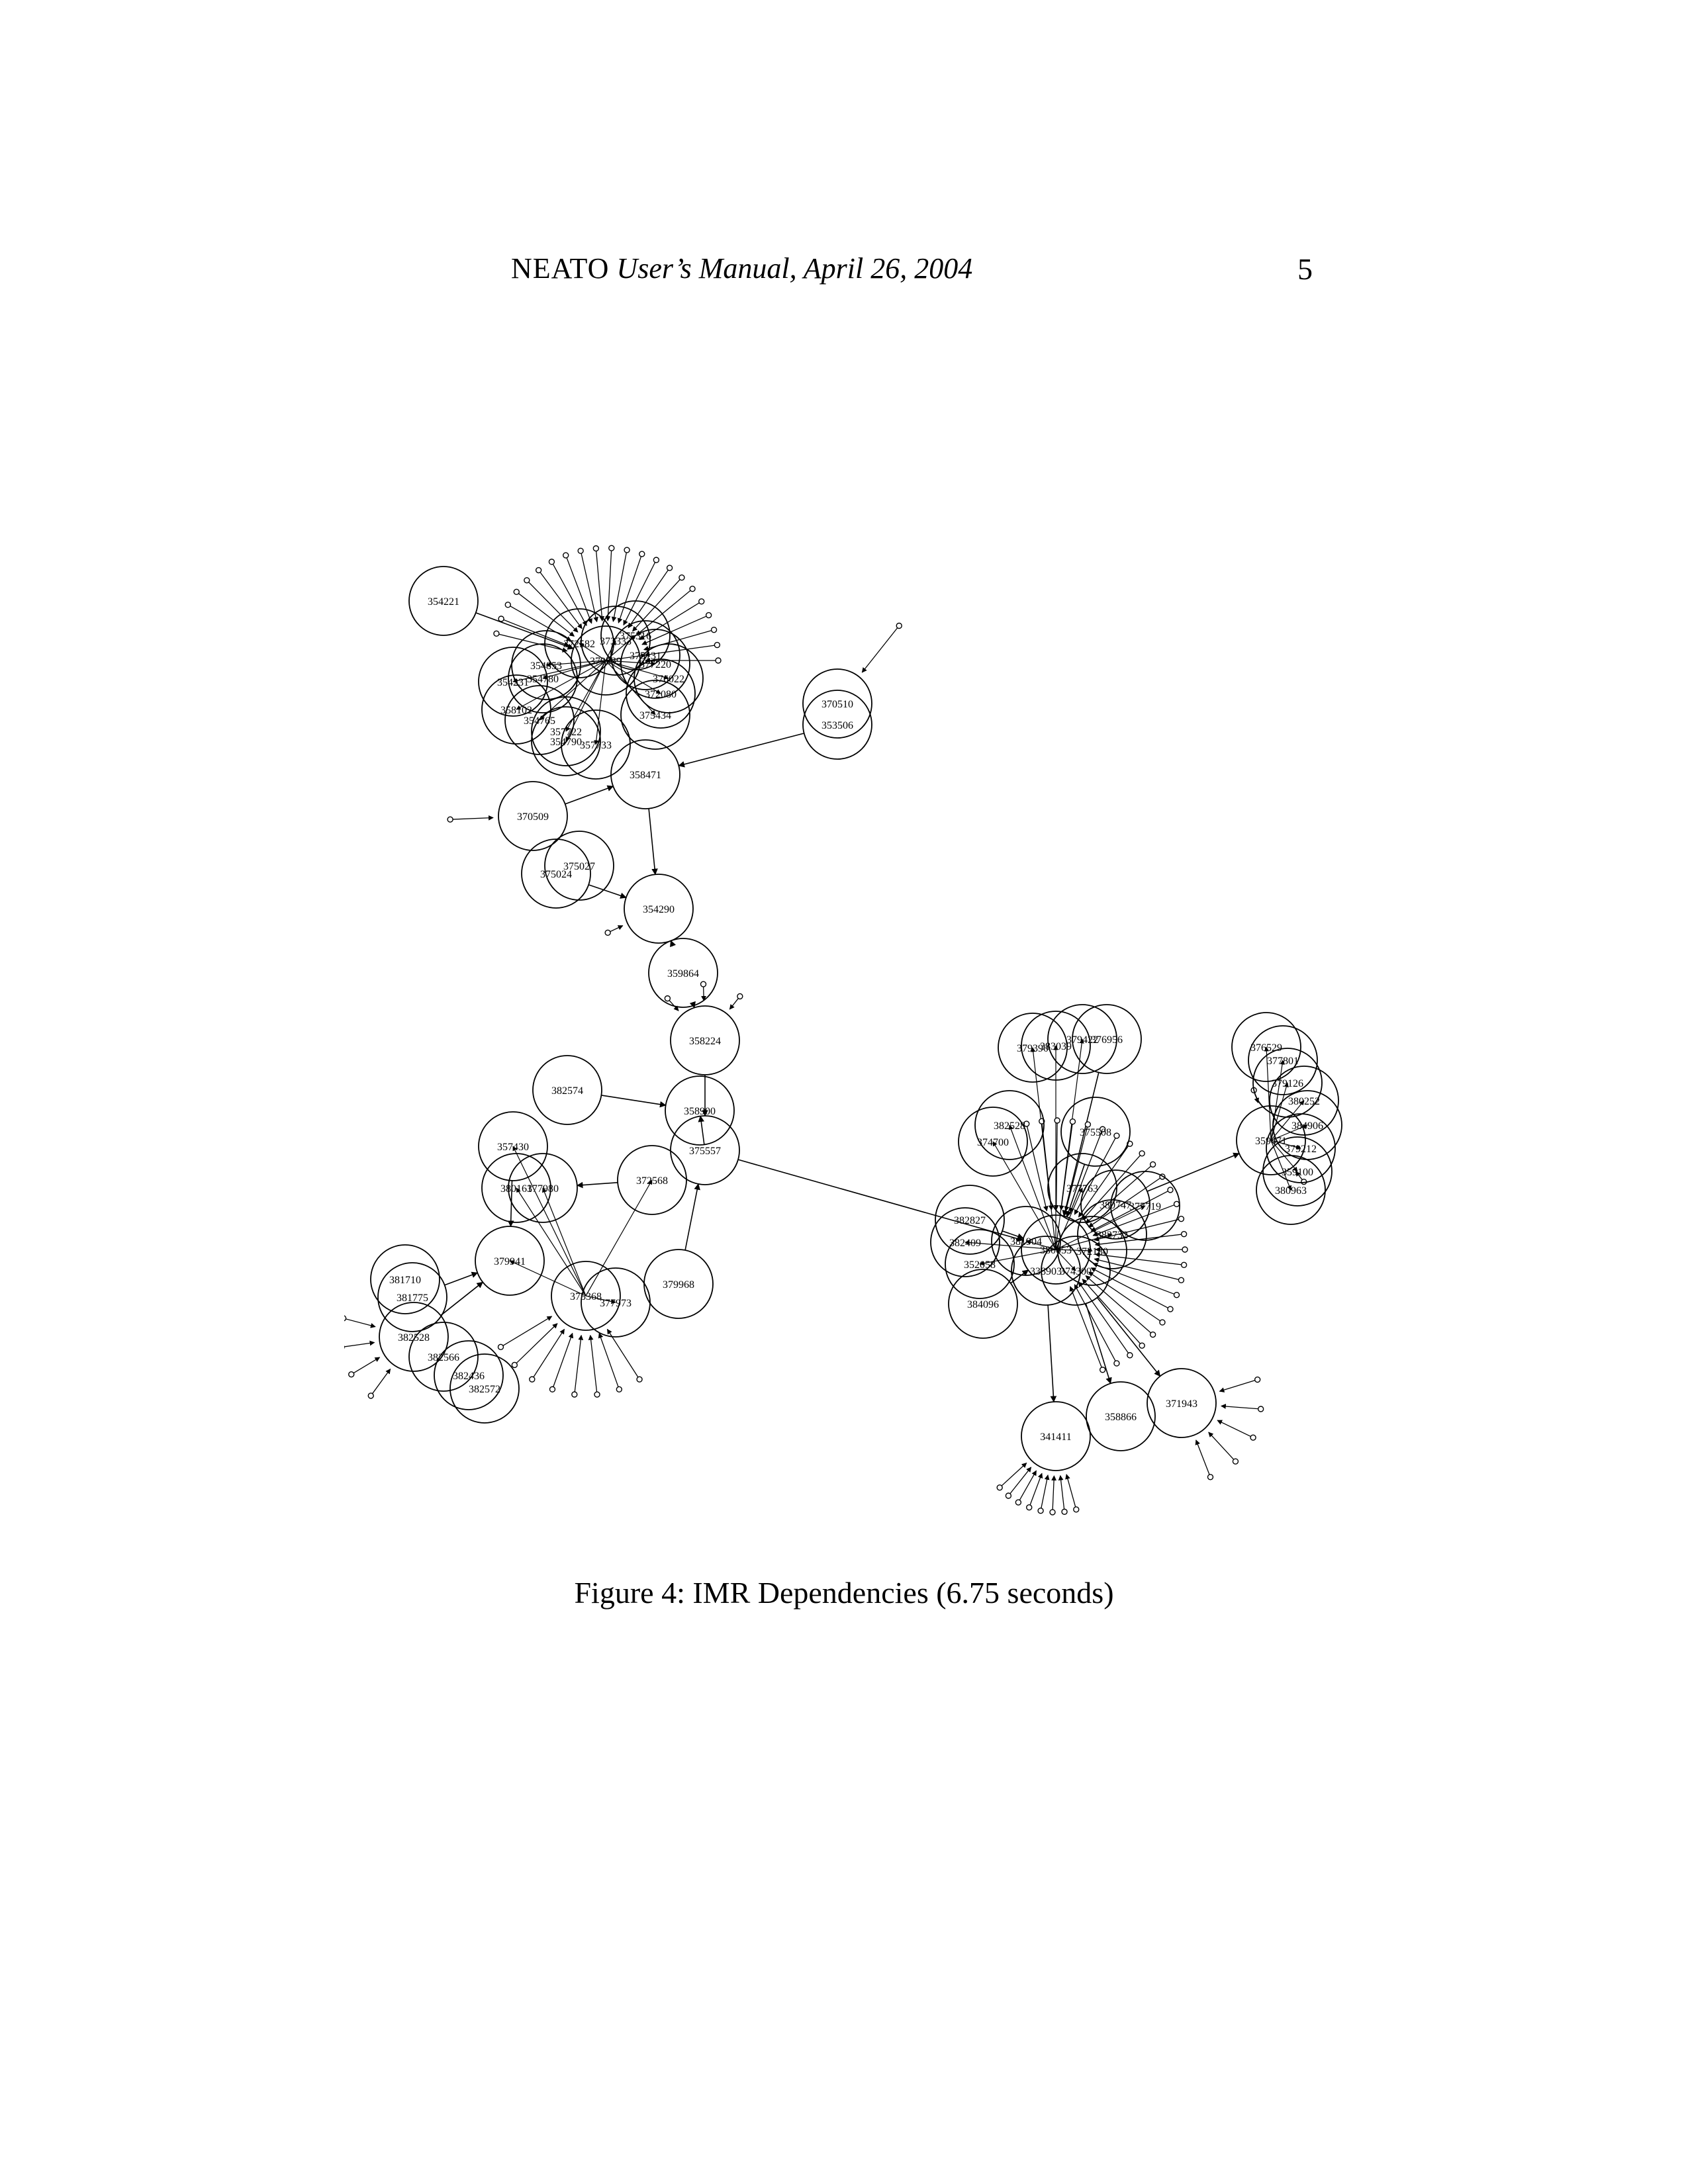  What do you see at coordinates (606, 661) in the screenshot?
I see `node-label: 379339` at bounding box center [606, 661].